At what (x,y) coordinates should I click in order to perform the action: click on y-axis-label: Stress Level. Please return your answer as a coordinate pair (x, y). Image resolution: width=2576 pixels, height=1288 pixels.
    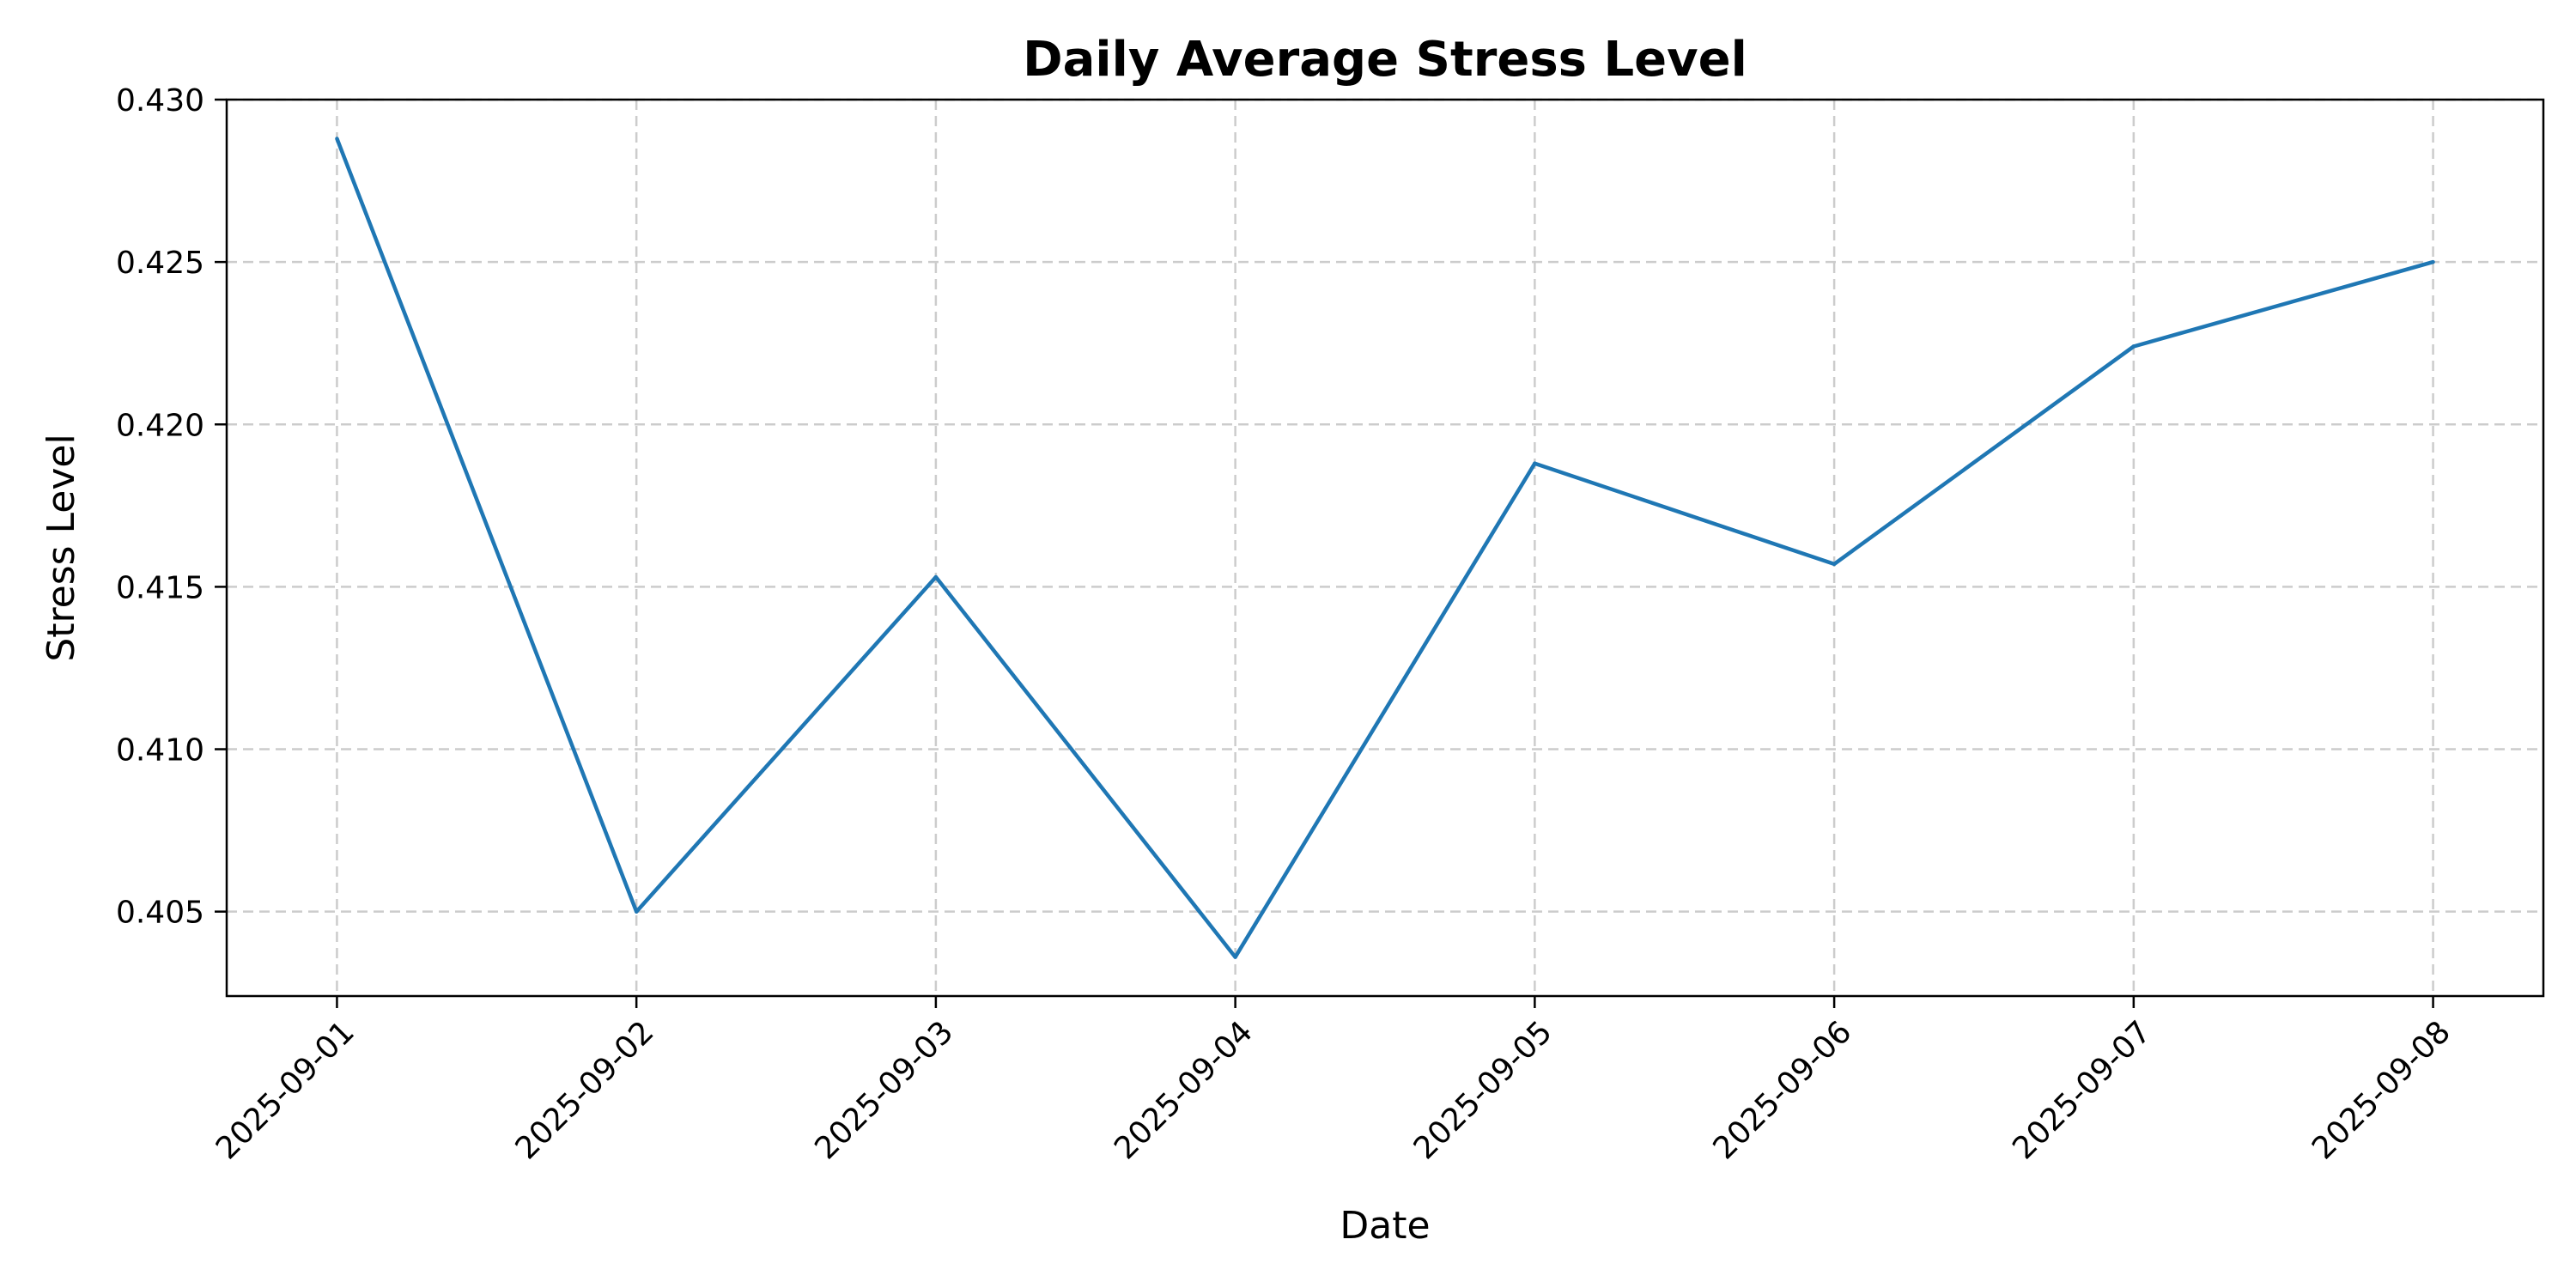
    Looking at the image, I should click on (61, 547).